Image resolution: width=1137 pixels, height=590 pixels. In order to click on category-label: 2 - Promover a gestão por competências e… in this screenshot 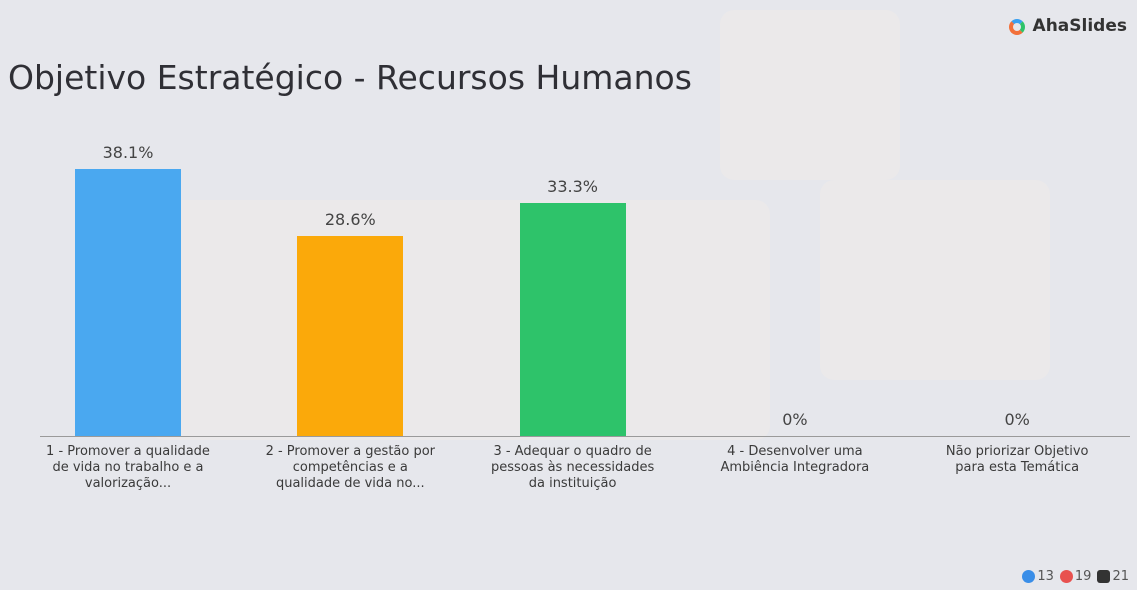, I will do `click(350, 467)`.